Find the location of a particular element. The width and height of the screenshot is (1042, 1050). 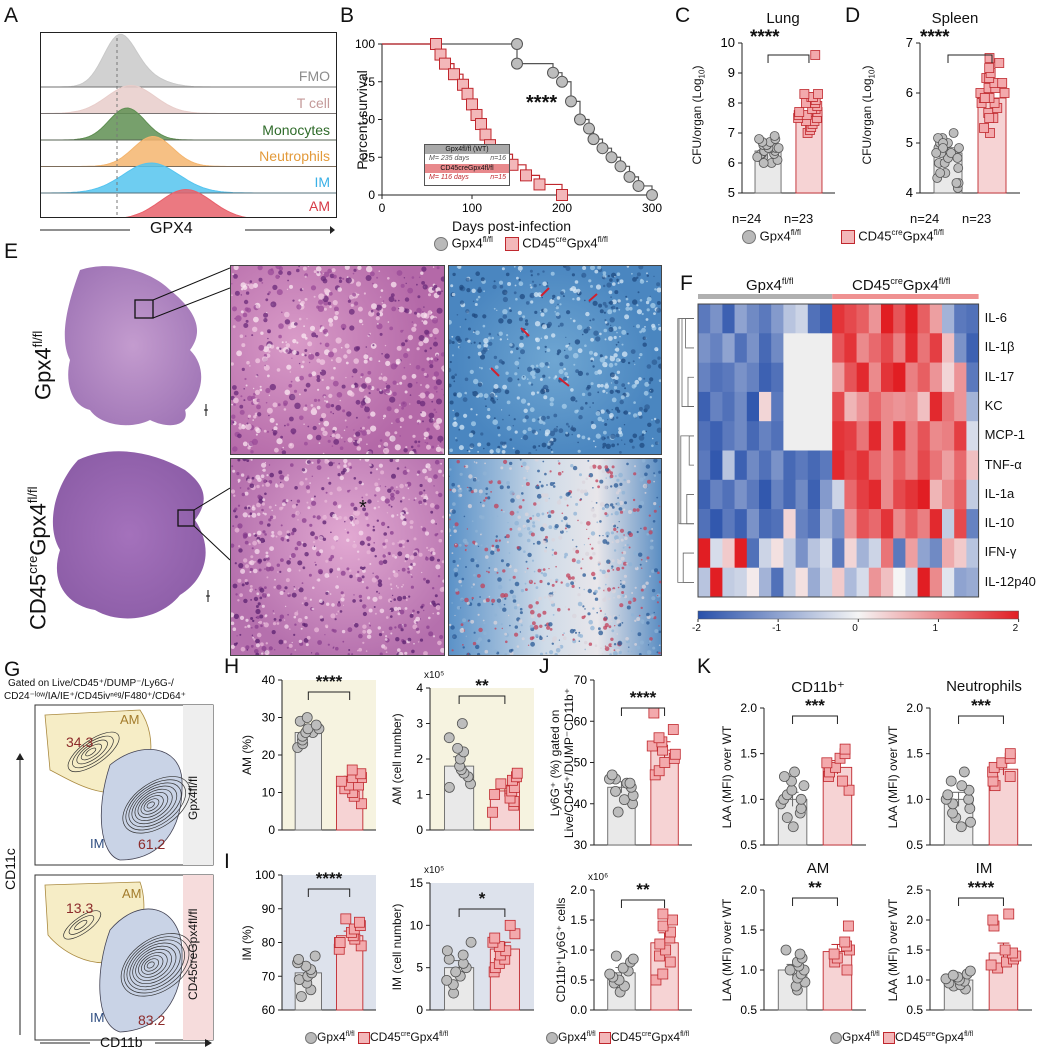

flow-bot-am-value: 13.3 is located at coordinates (80, 908).